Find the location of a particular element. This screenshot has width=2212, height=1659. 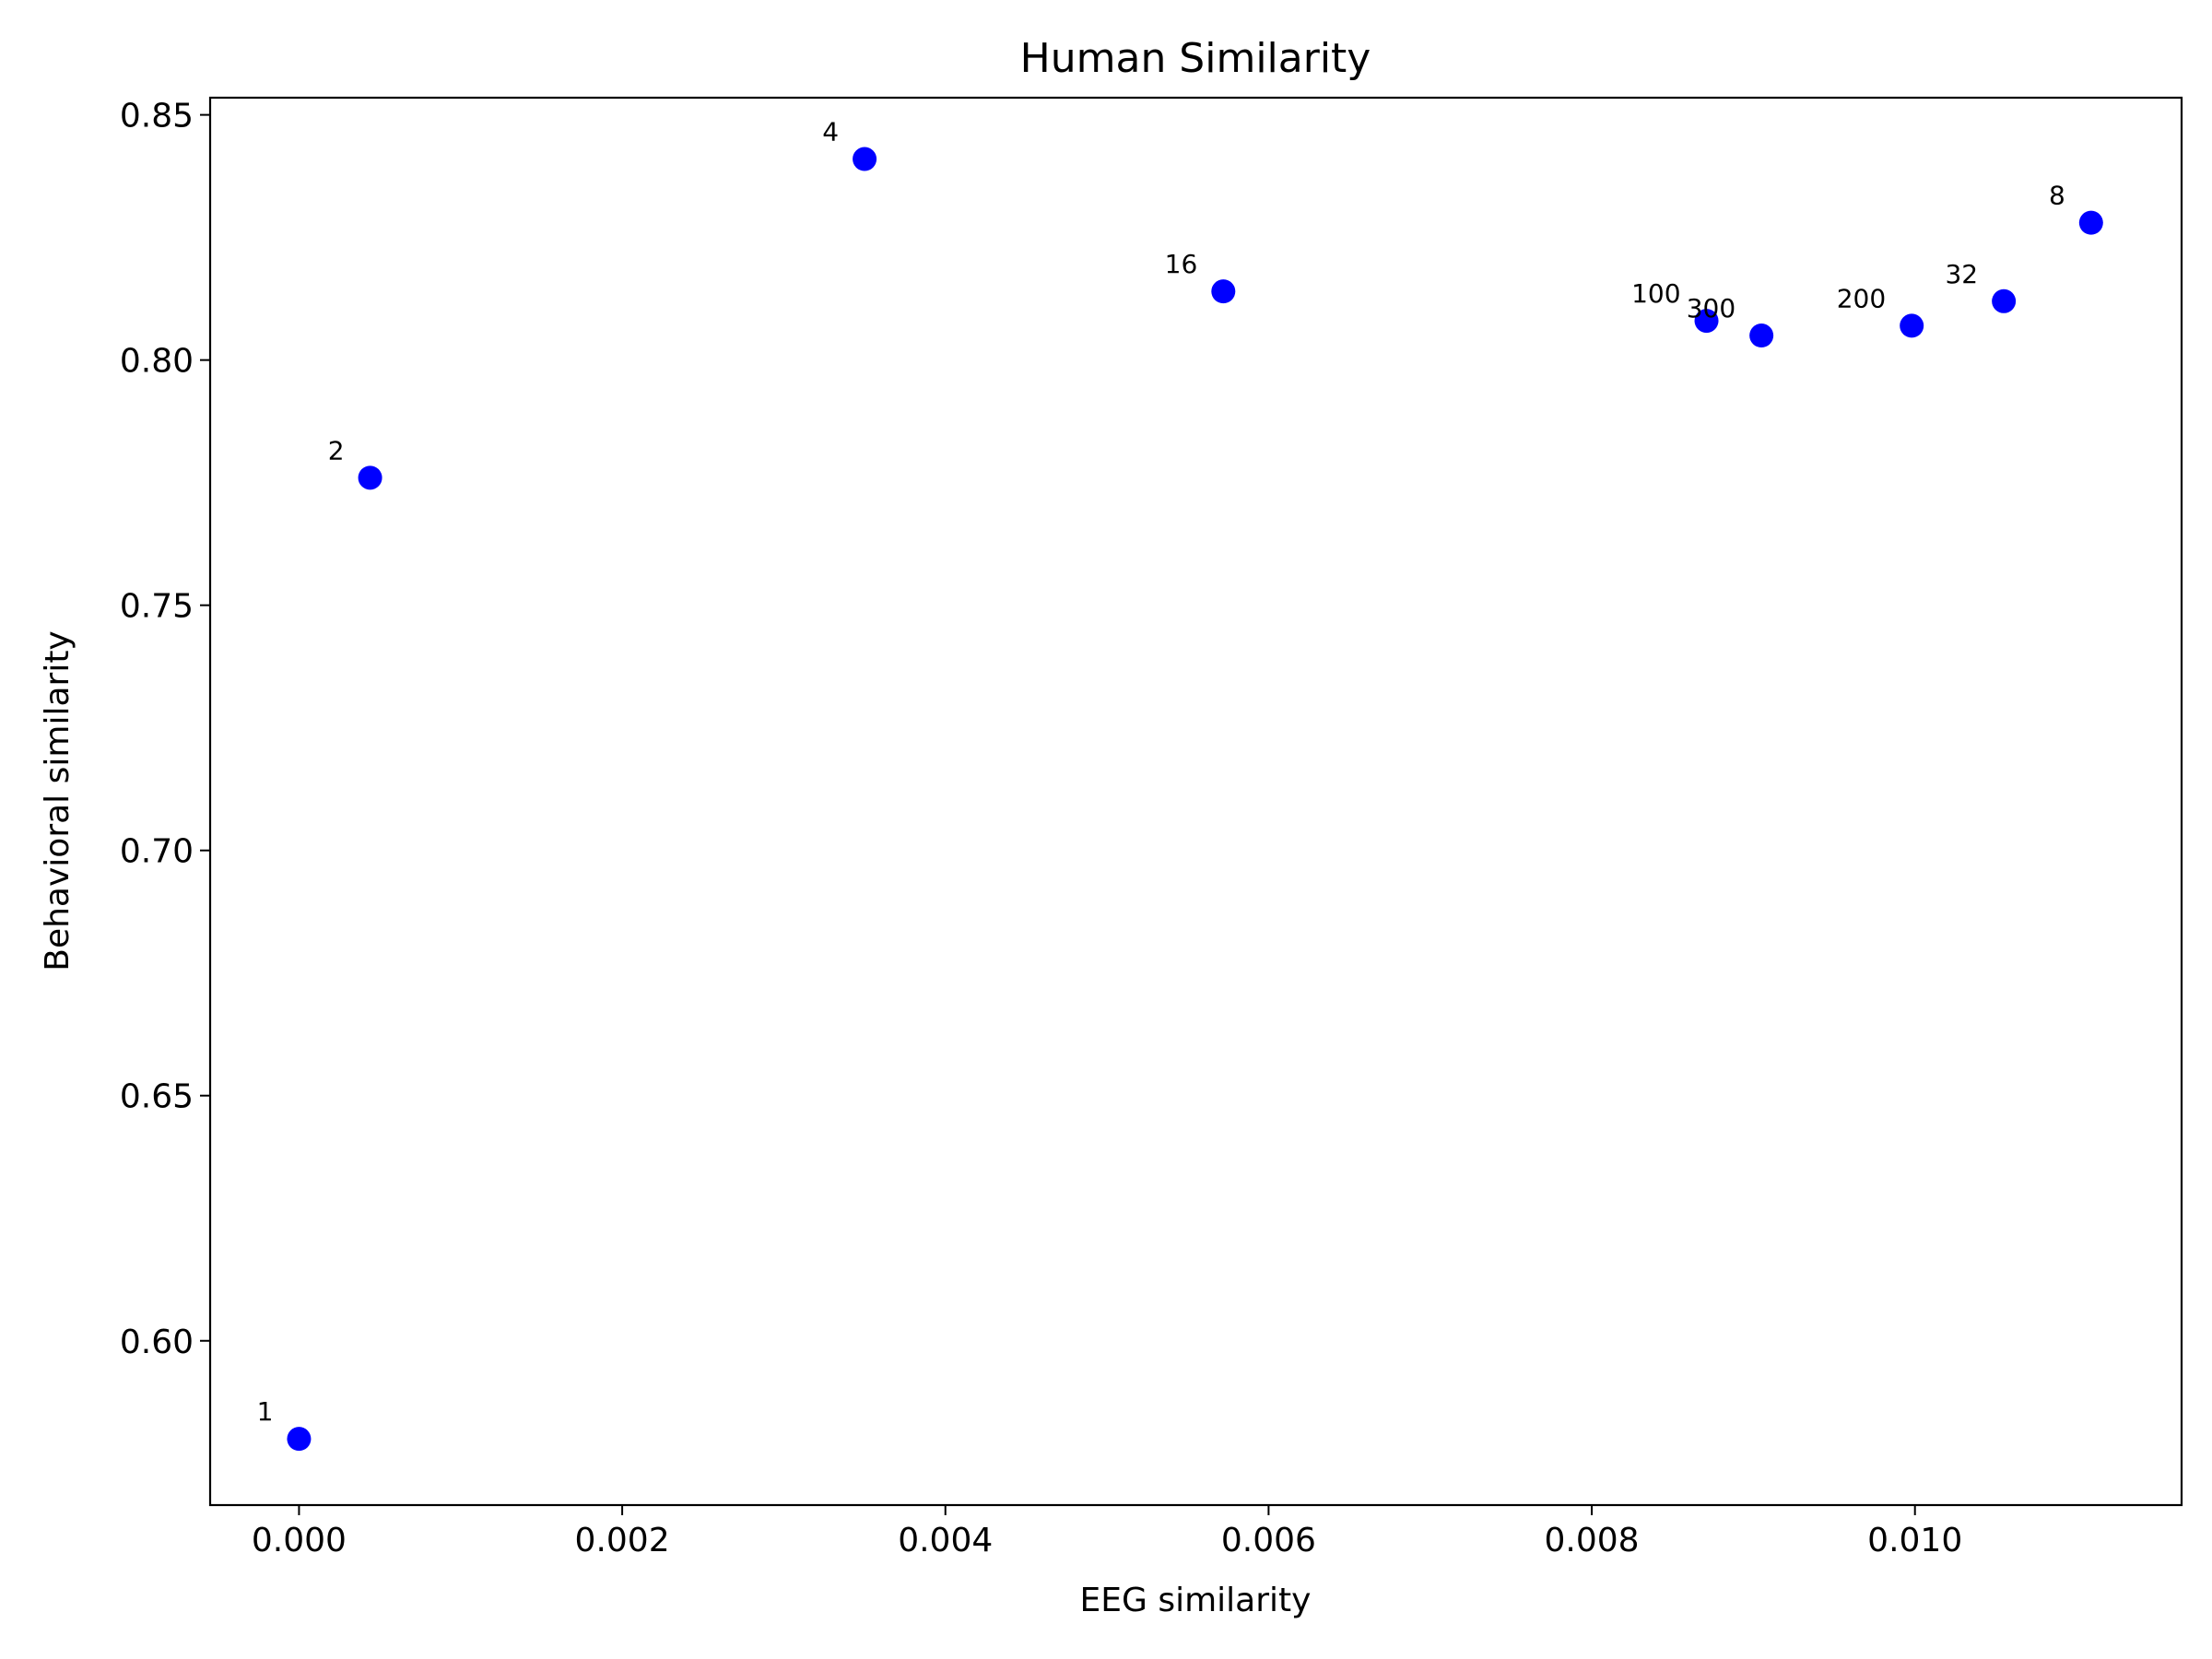

point-label: 100 is located at coordinates (1655, 293).